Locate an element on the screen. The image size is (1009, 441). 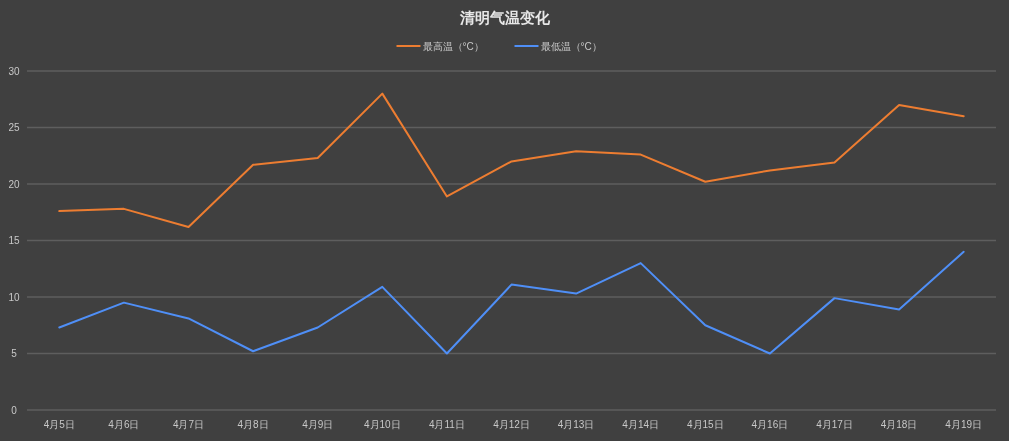
x-tick-label: 4月5日 is located at coordinates (59, 424).